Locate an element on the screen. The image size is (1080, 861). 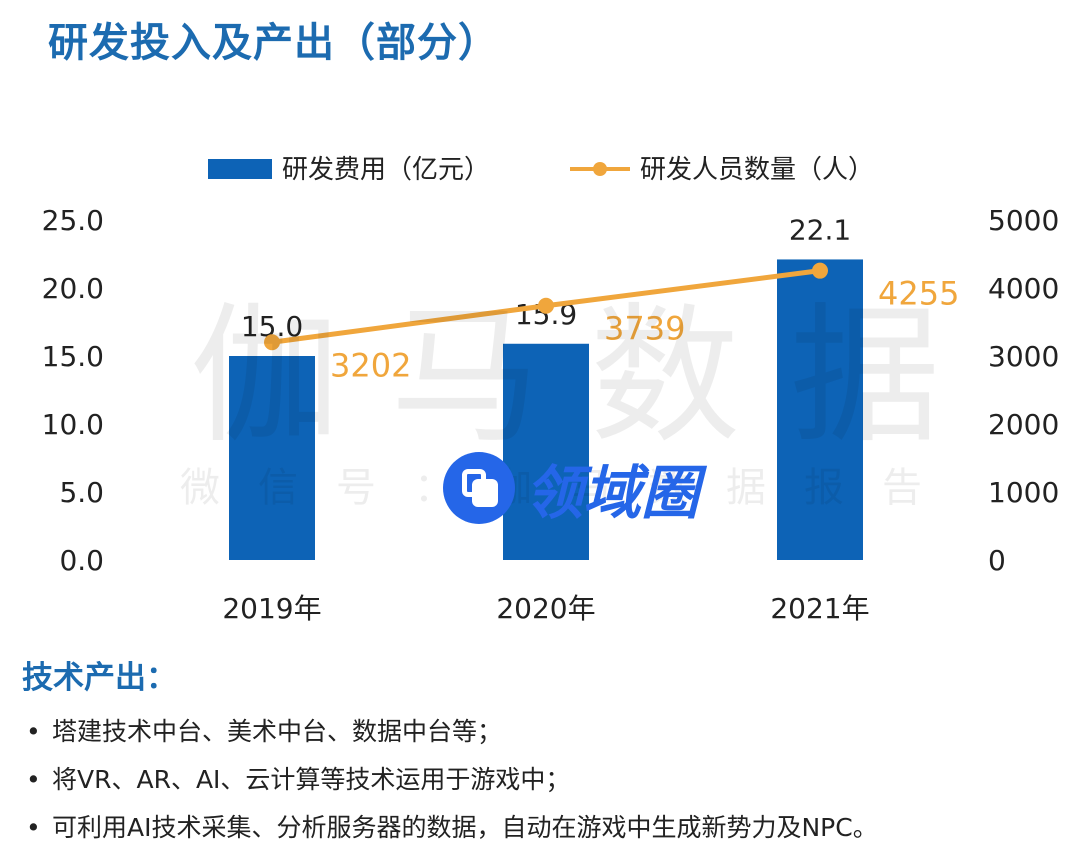
y-left-tick-label: 25.0 is located at coordinates (73, 220).